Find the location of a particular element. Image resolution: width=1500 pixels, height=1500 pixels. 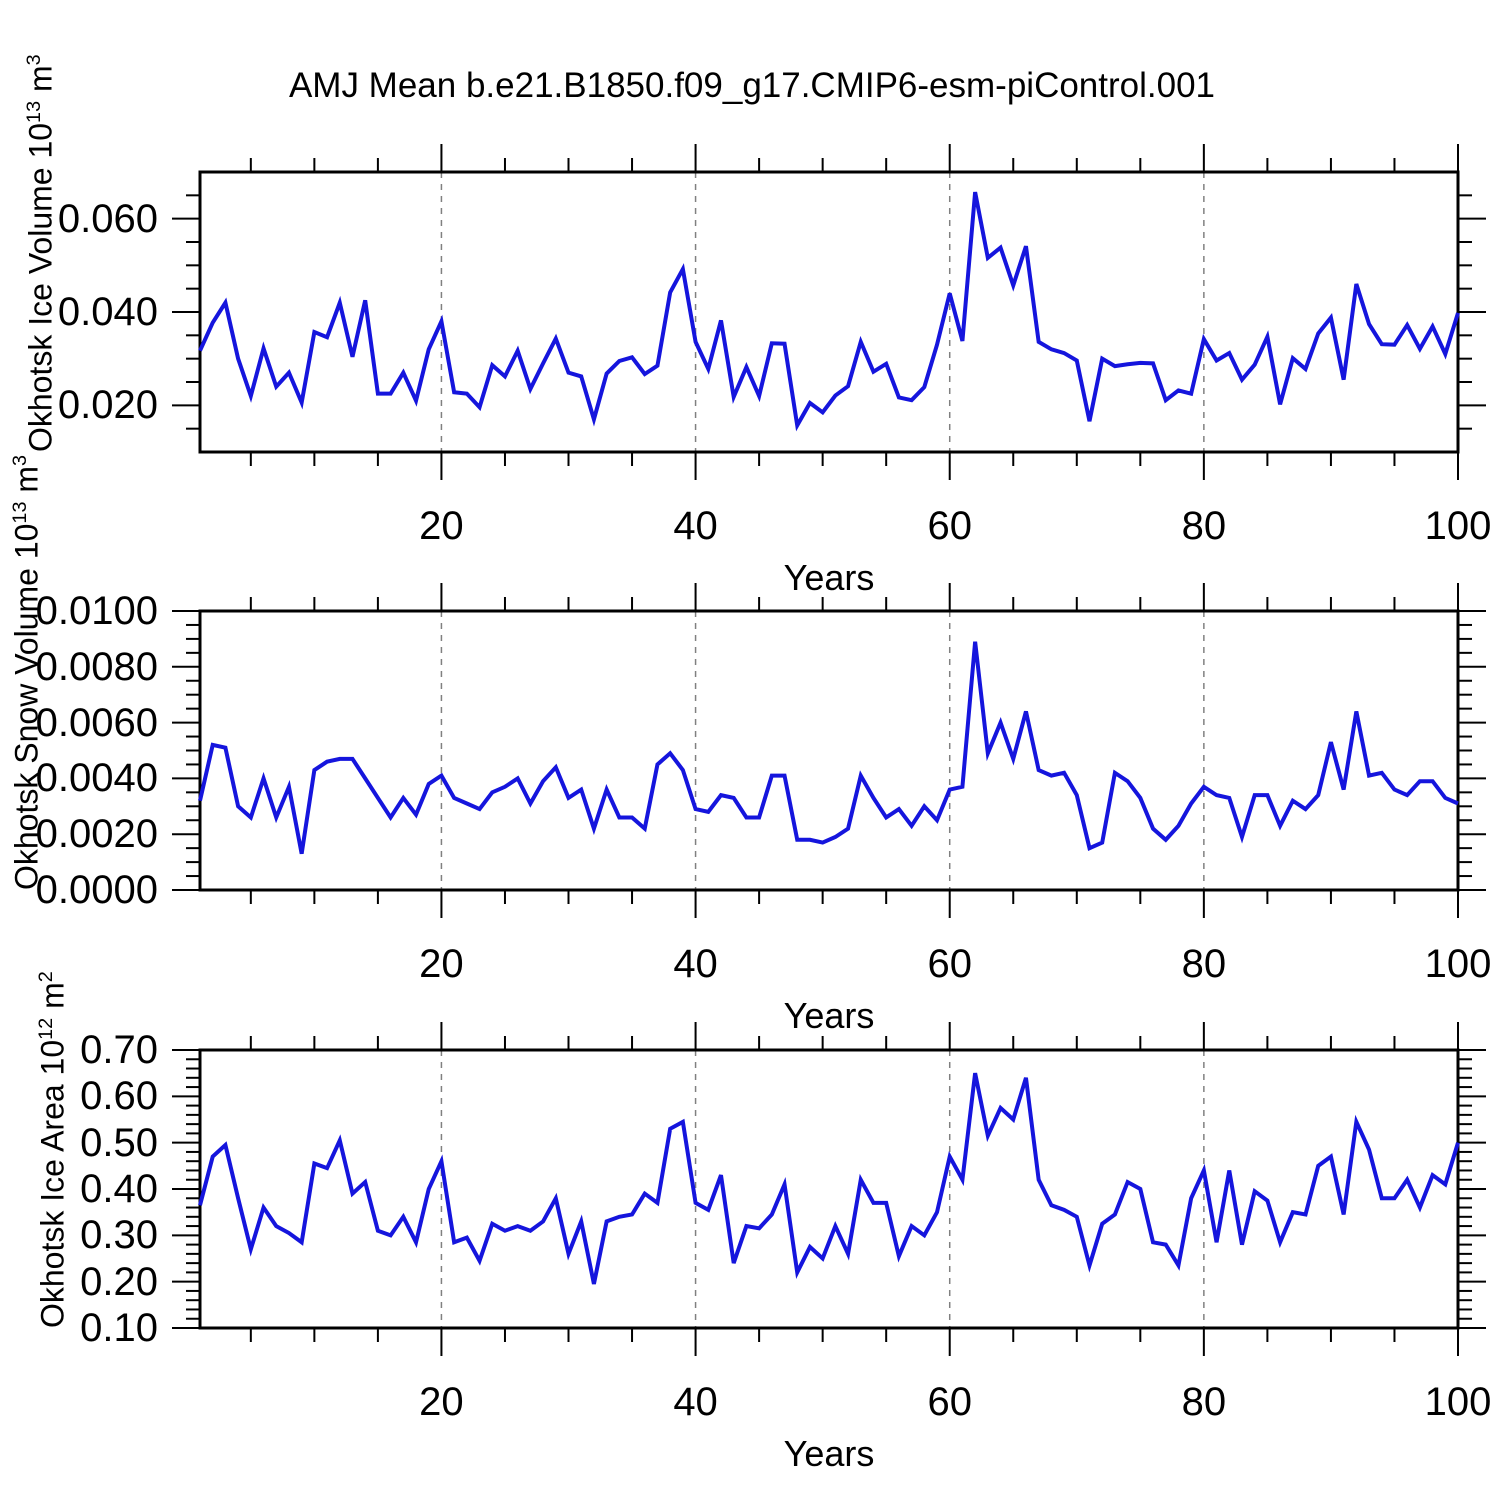

y-tick-label: 0.20 is located at coordinates (119, 1281).